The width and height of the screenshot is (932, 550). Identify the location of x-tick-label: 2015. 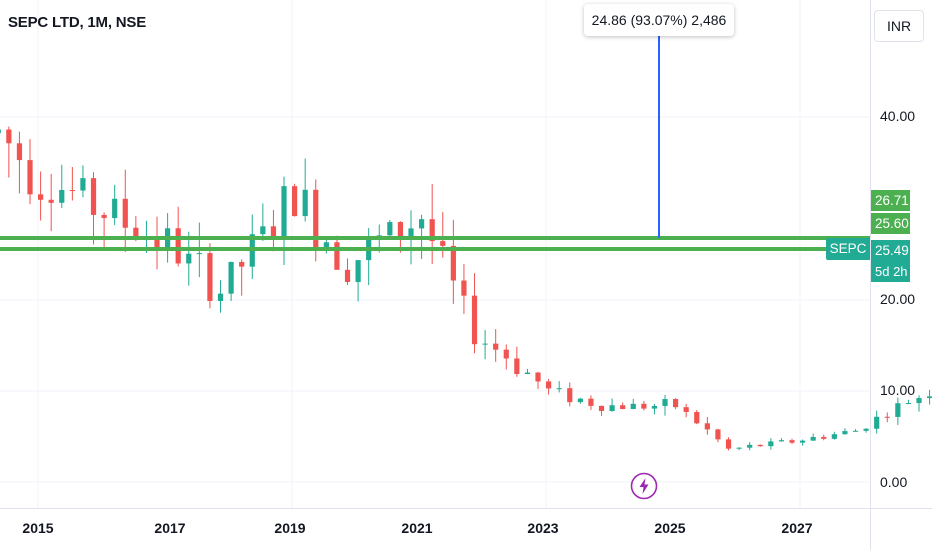
(38, 528).